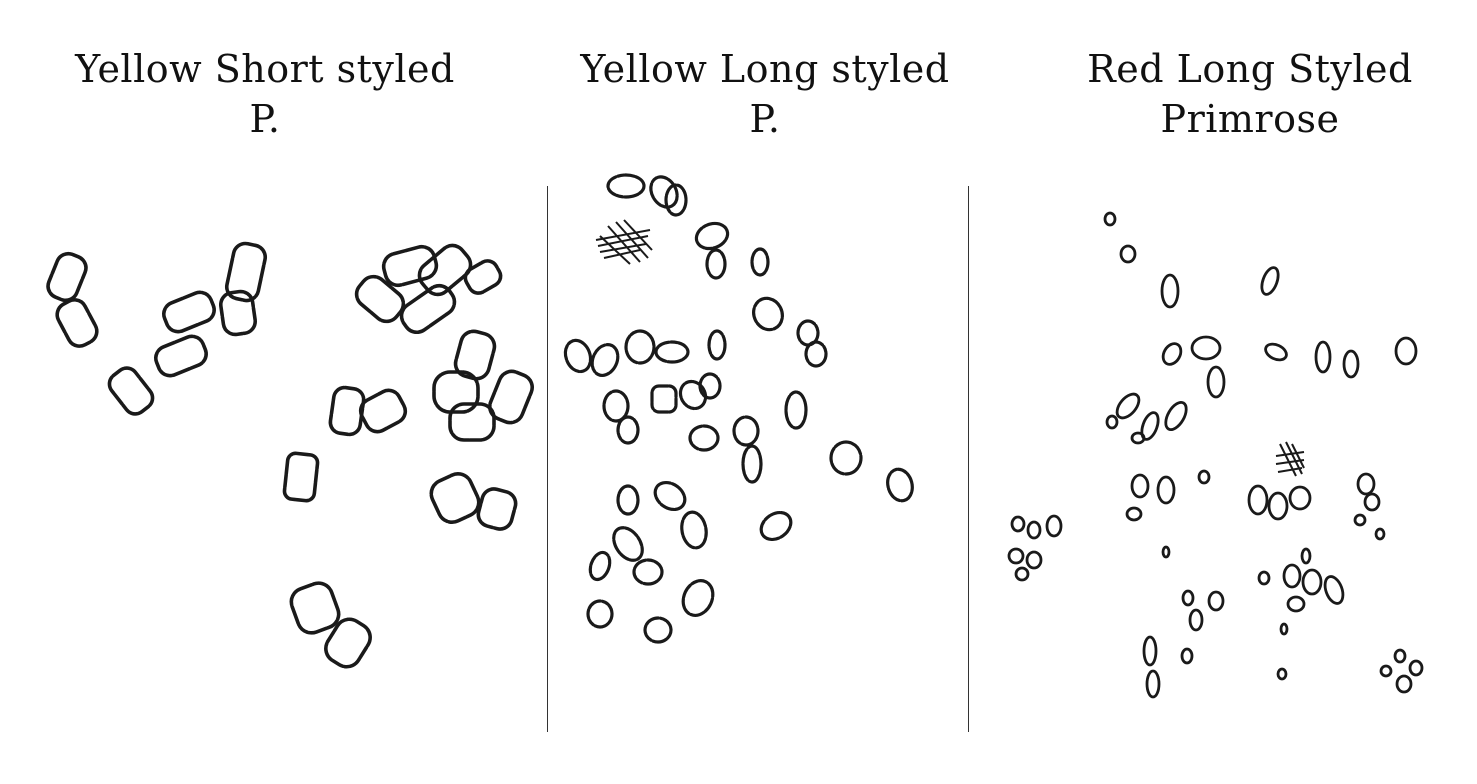  What do you see at coordinates (968, 459) in the screenshot?
I see `panel-divider-right` at bounding box center [968, 459].